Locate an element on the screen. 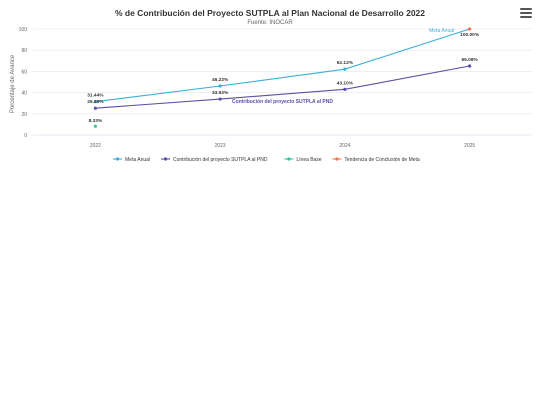 The width and height of the screenshot is (540, 405). x-tick-label: 2024 is located at coordinates (344, 146).